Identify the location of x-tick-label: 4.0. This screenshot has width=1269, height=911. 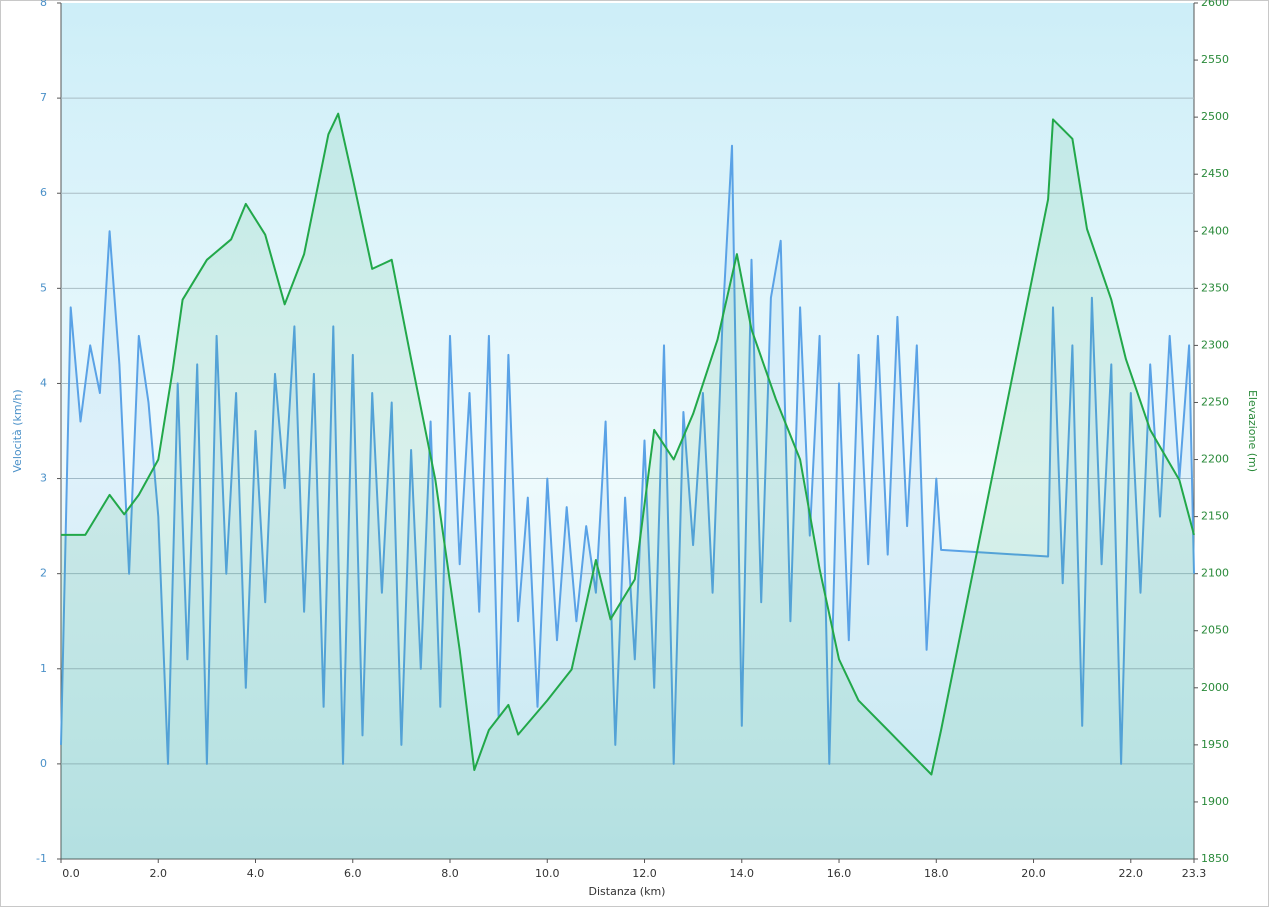
(256, 873).